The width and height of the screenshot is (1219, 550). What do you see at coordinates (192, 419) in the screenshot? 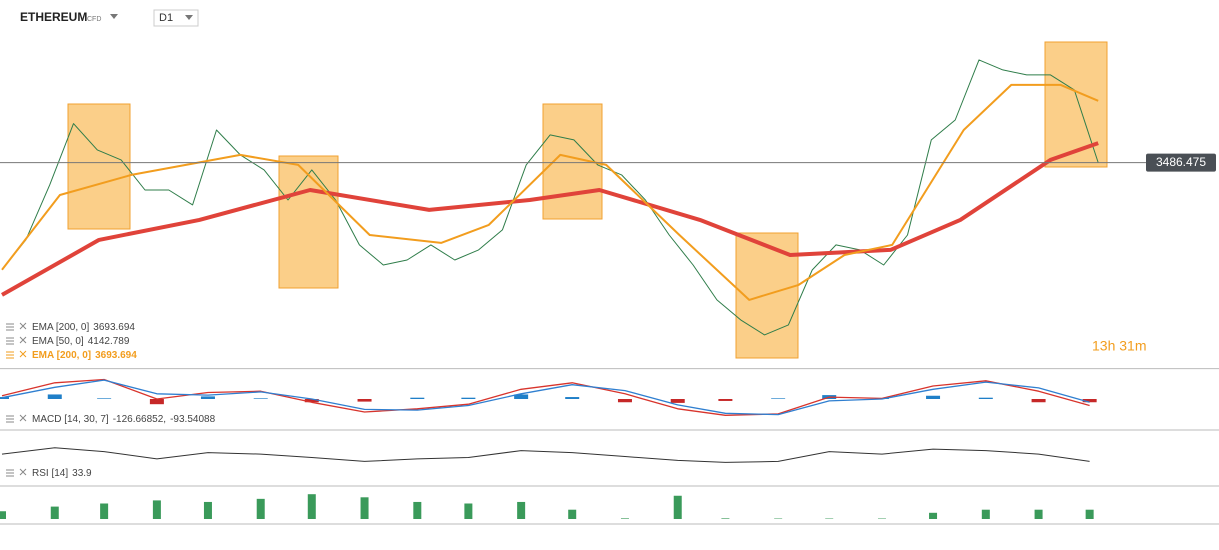
I see `legend-value: -93.54088` at bounding box center [192, 419].